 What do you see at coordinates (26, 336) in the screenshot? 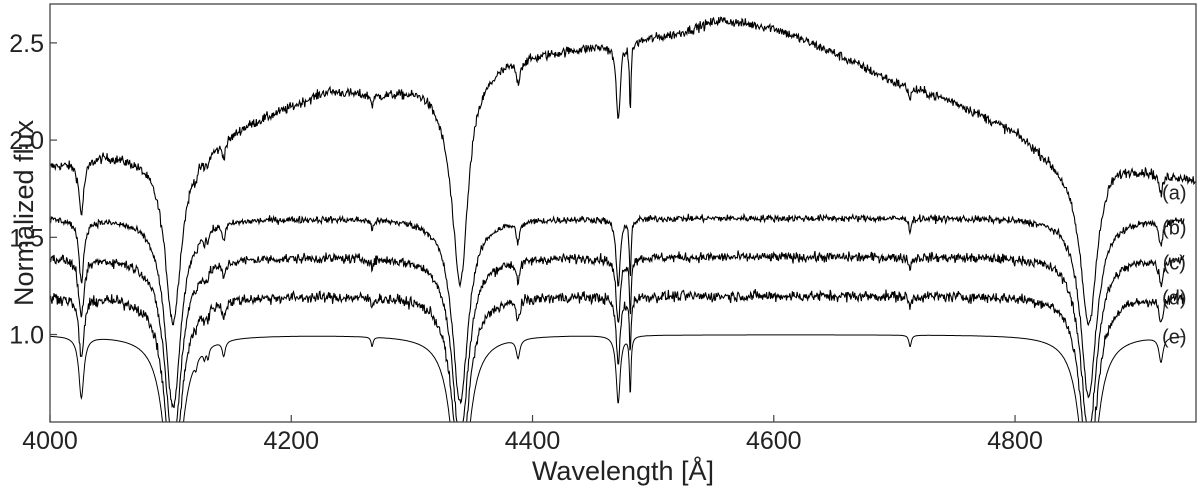
I see `y-tick-label: 1.0` at bounding box center [26, 336].